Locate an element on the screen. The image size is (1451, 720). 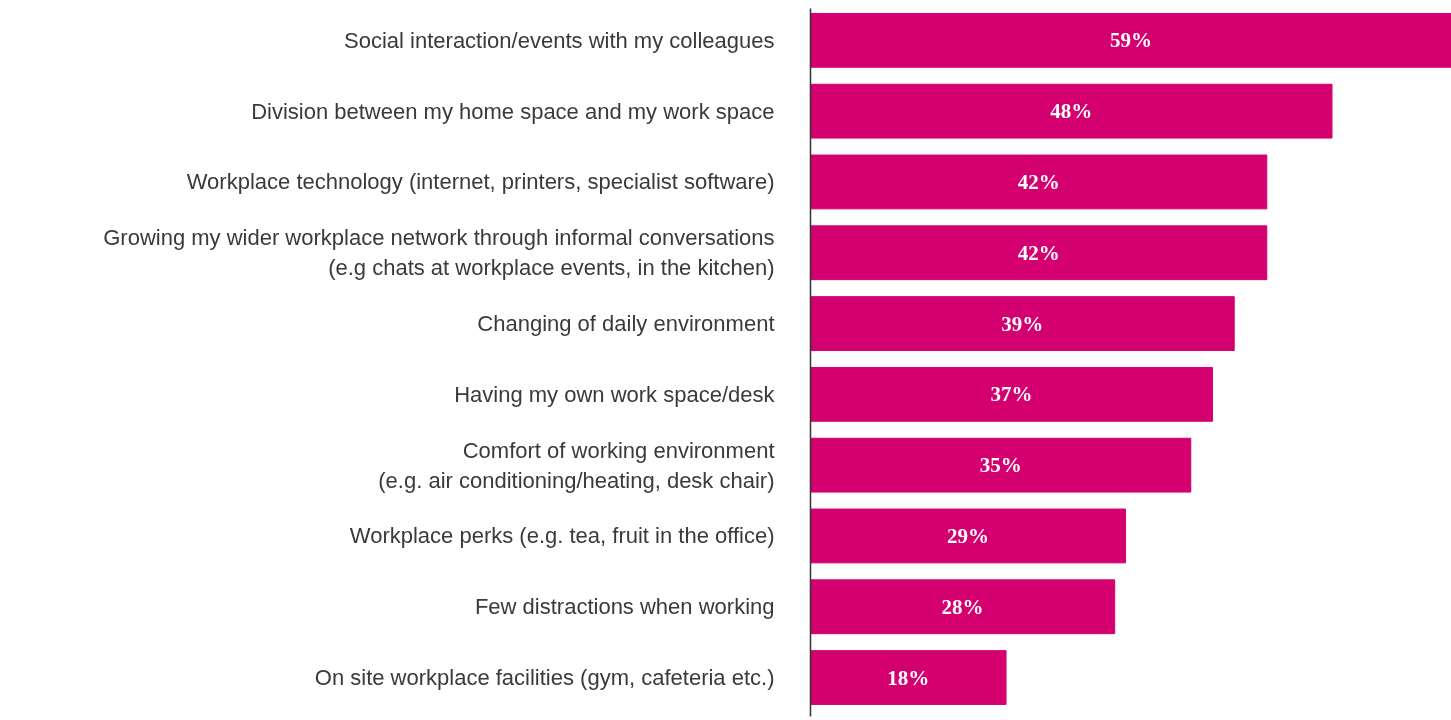
y-tick-label: Social interaction/events with my colleagues is located at coordinates (559, 40).